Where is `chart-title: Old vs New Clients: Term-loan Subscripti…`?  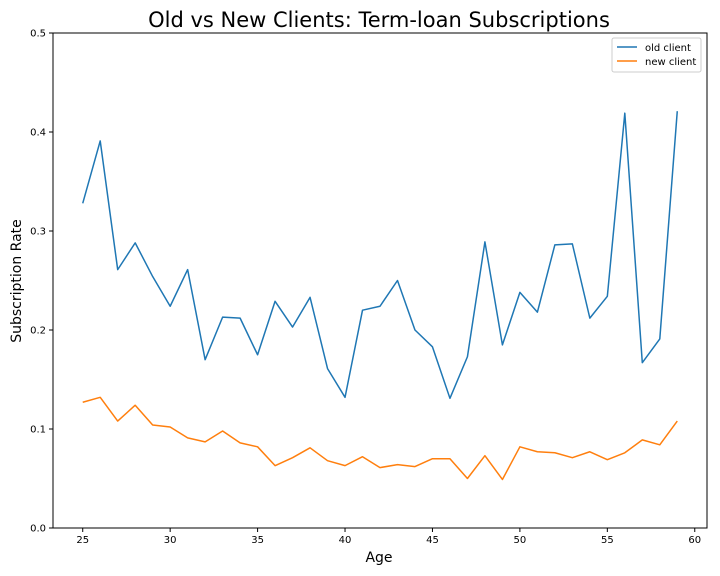 chart-title: Old vs New Clients: Term-loan Subscripti… is located at coordinates (379, 20).